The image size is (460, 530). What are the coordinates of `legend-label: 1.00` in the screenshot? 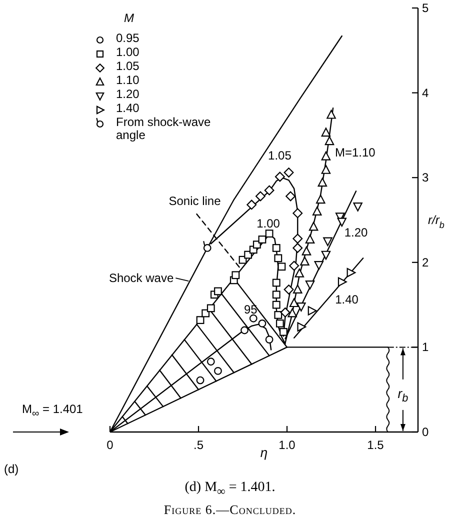 It's located at (128, 52).